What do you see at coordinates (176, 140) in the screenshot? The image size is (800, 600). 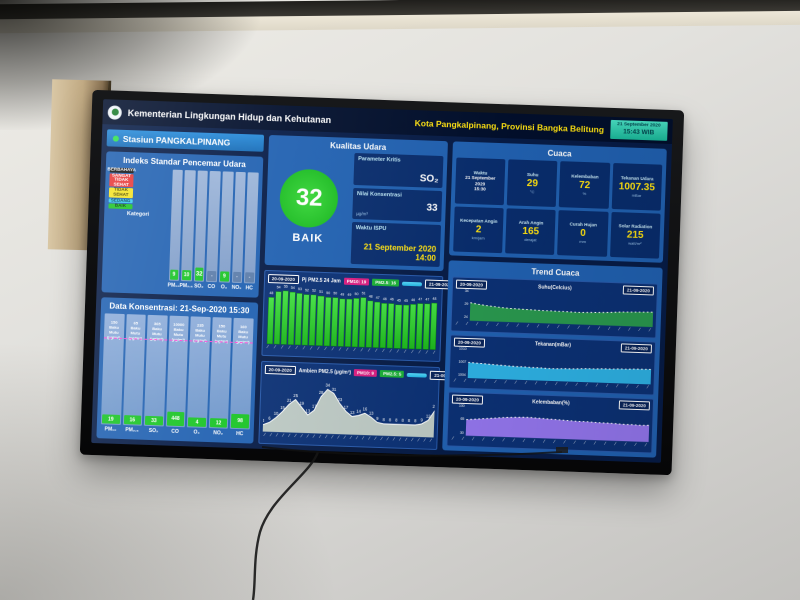 I see `station-name: Stasiun PANGKALPINANG` at bounding box center [176, 140].